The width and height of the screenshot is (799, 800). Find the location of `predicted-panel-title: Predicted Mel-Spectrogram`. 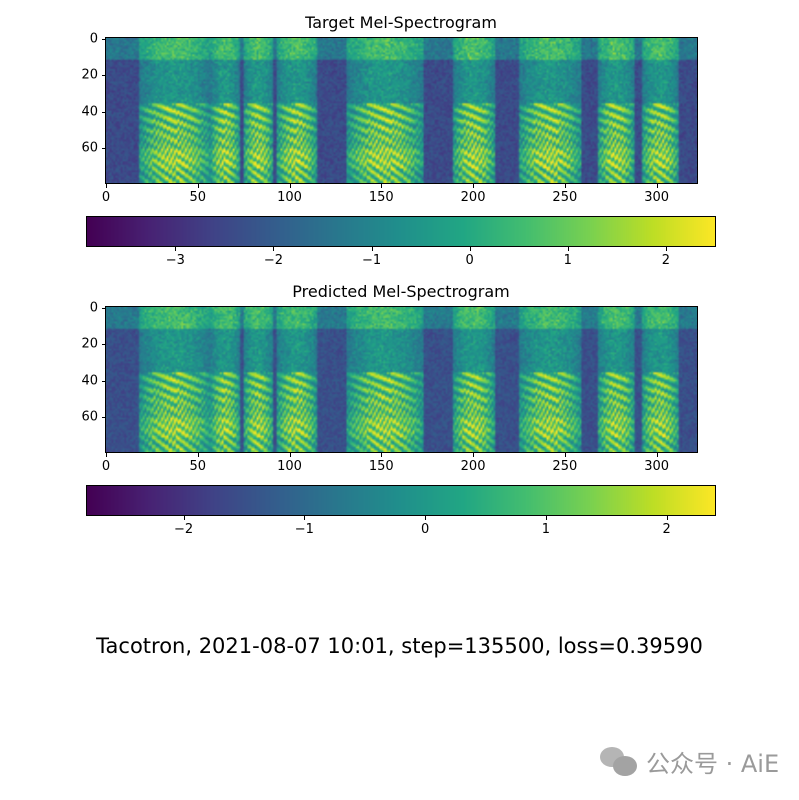

predicted-panel-title: Predicted Mel-Spectrogram is located at coordinates (401, 291).